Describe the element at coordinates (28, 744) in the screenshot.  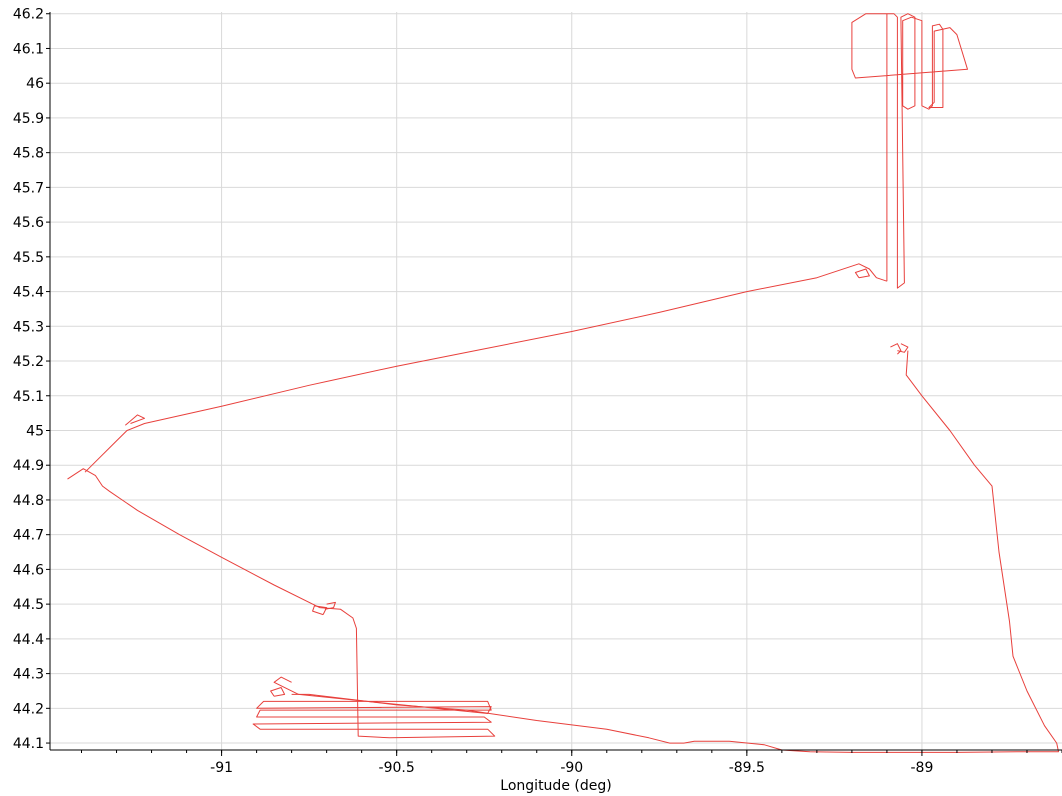
I see `y-tick-label: 44.1` at that location.